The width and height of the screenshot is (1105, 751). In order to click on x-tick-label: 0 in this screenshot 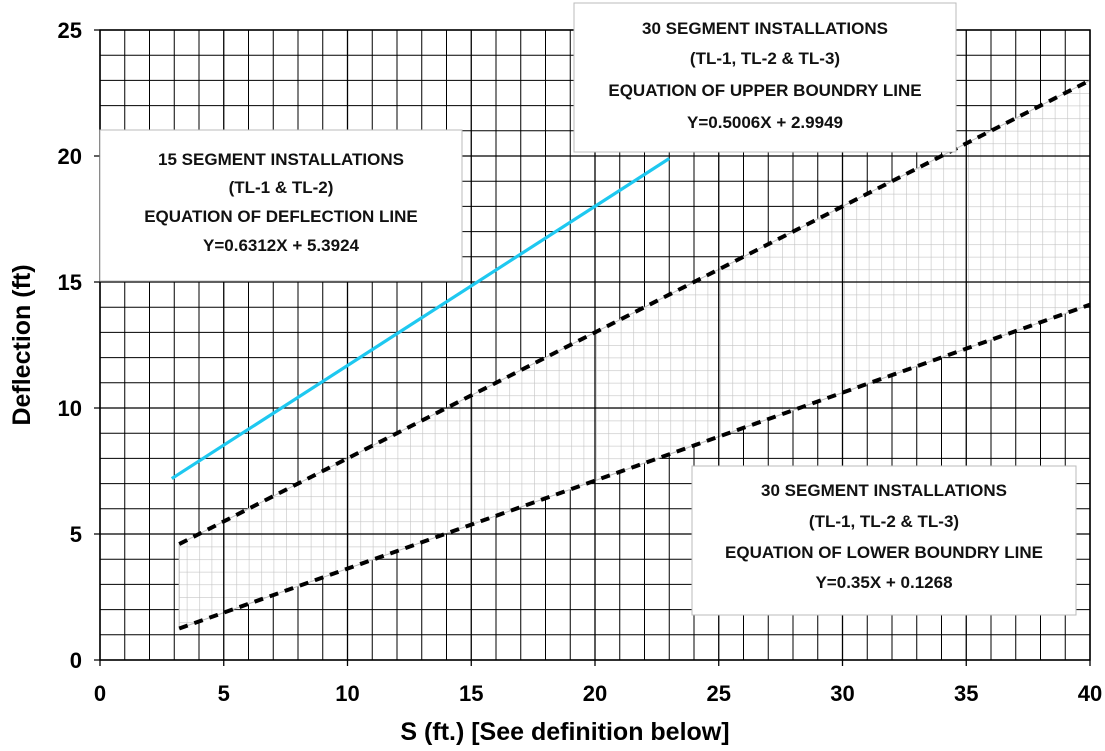, I will do `click(100, 693)`.